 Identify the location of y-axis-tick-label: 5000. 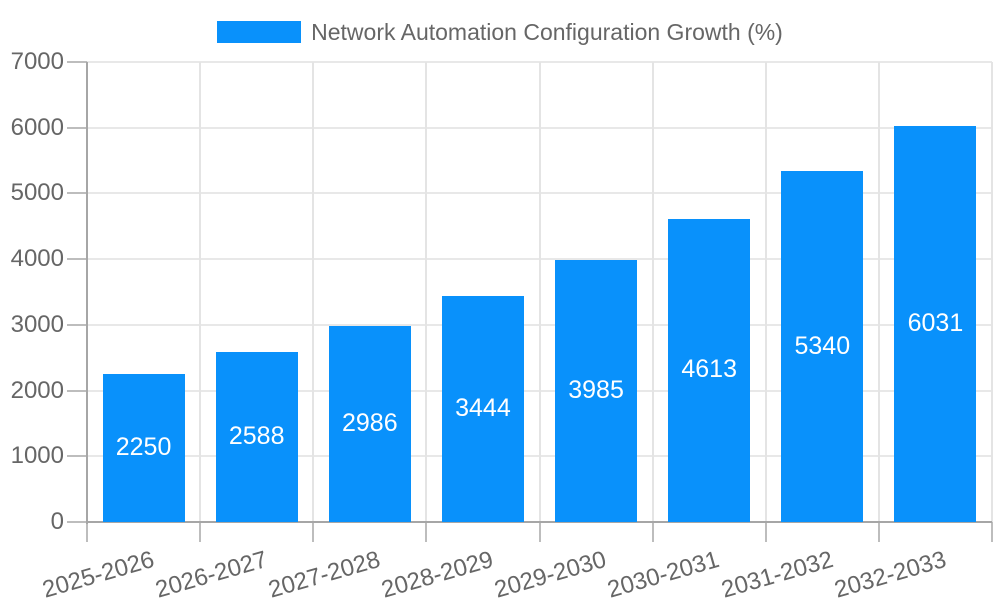
(37, 193).